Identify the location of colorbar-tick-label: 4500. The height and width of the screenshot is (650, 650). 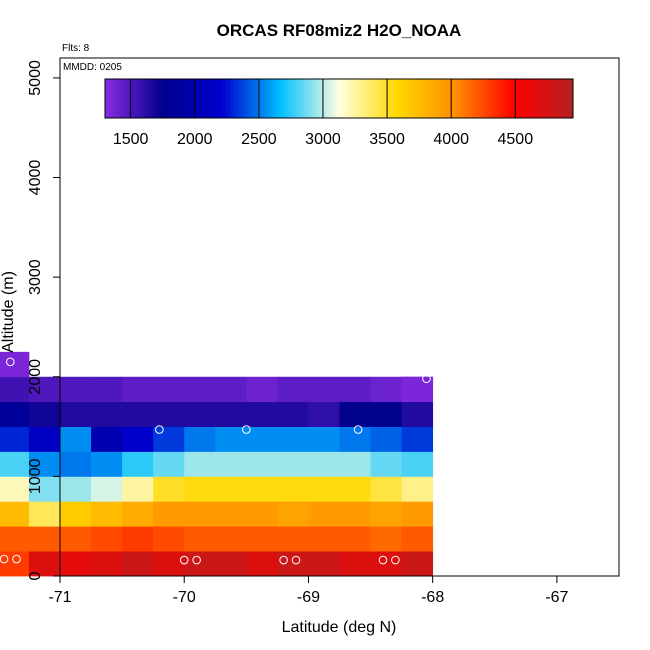
(516, 139).